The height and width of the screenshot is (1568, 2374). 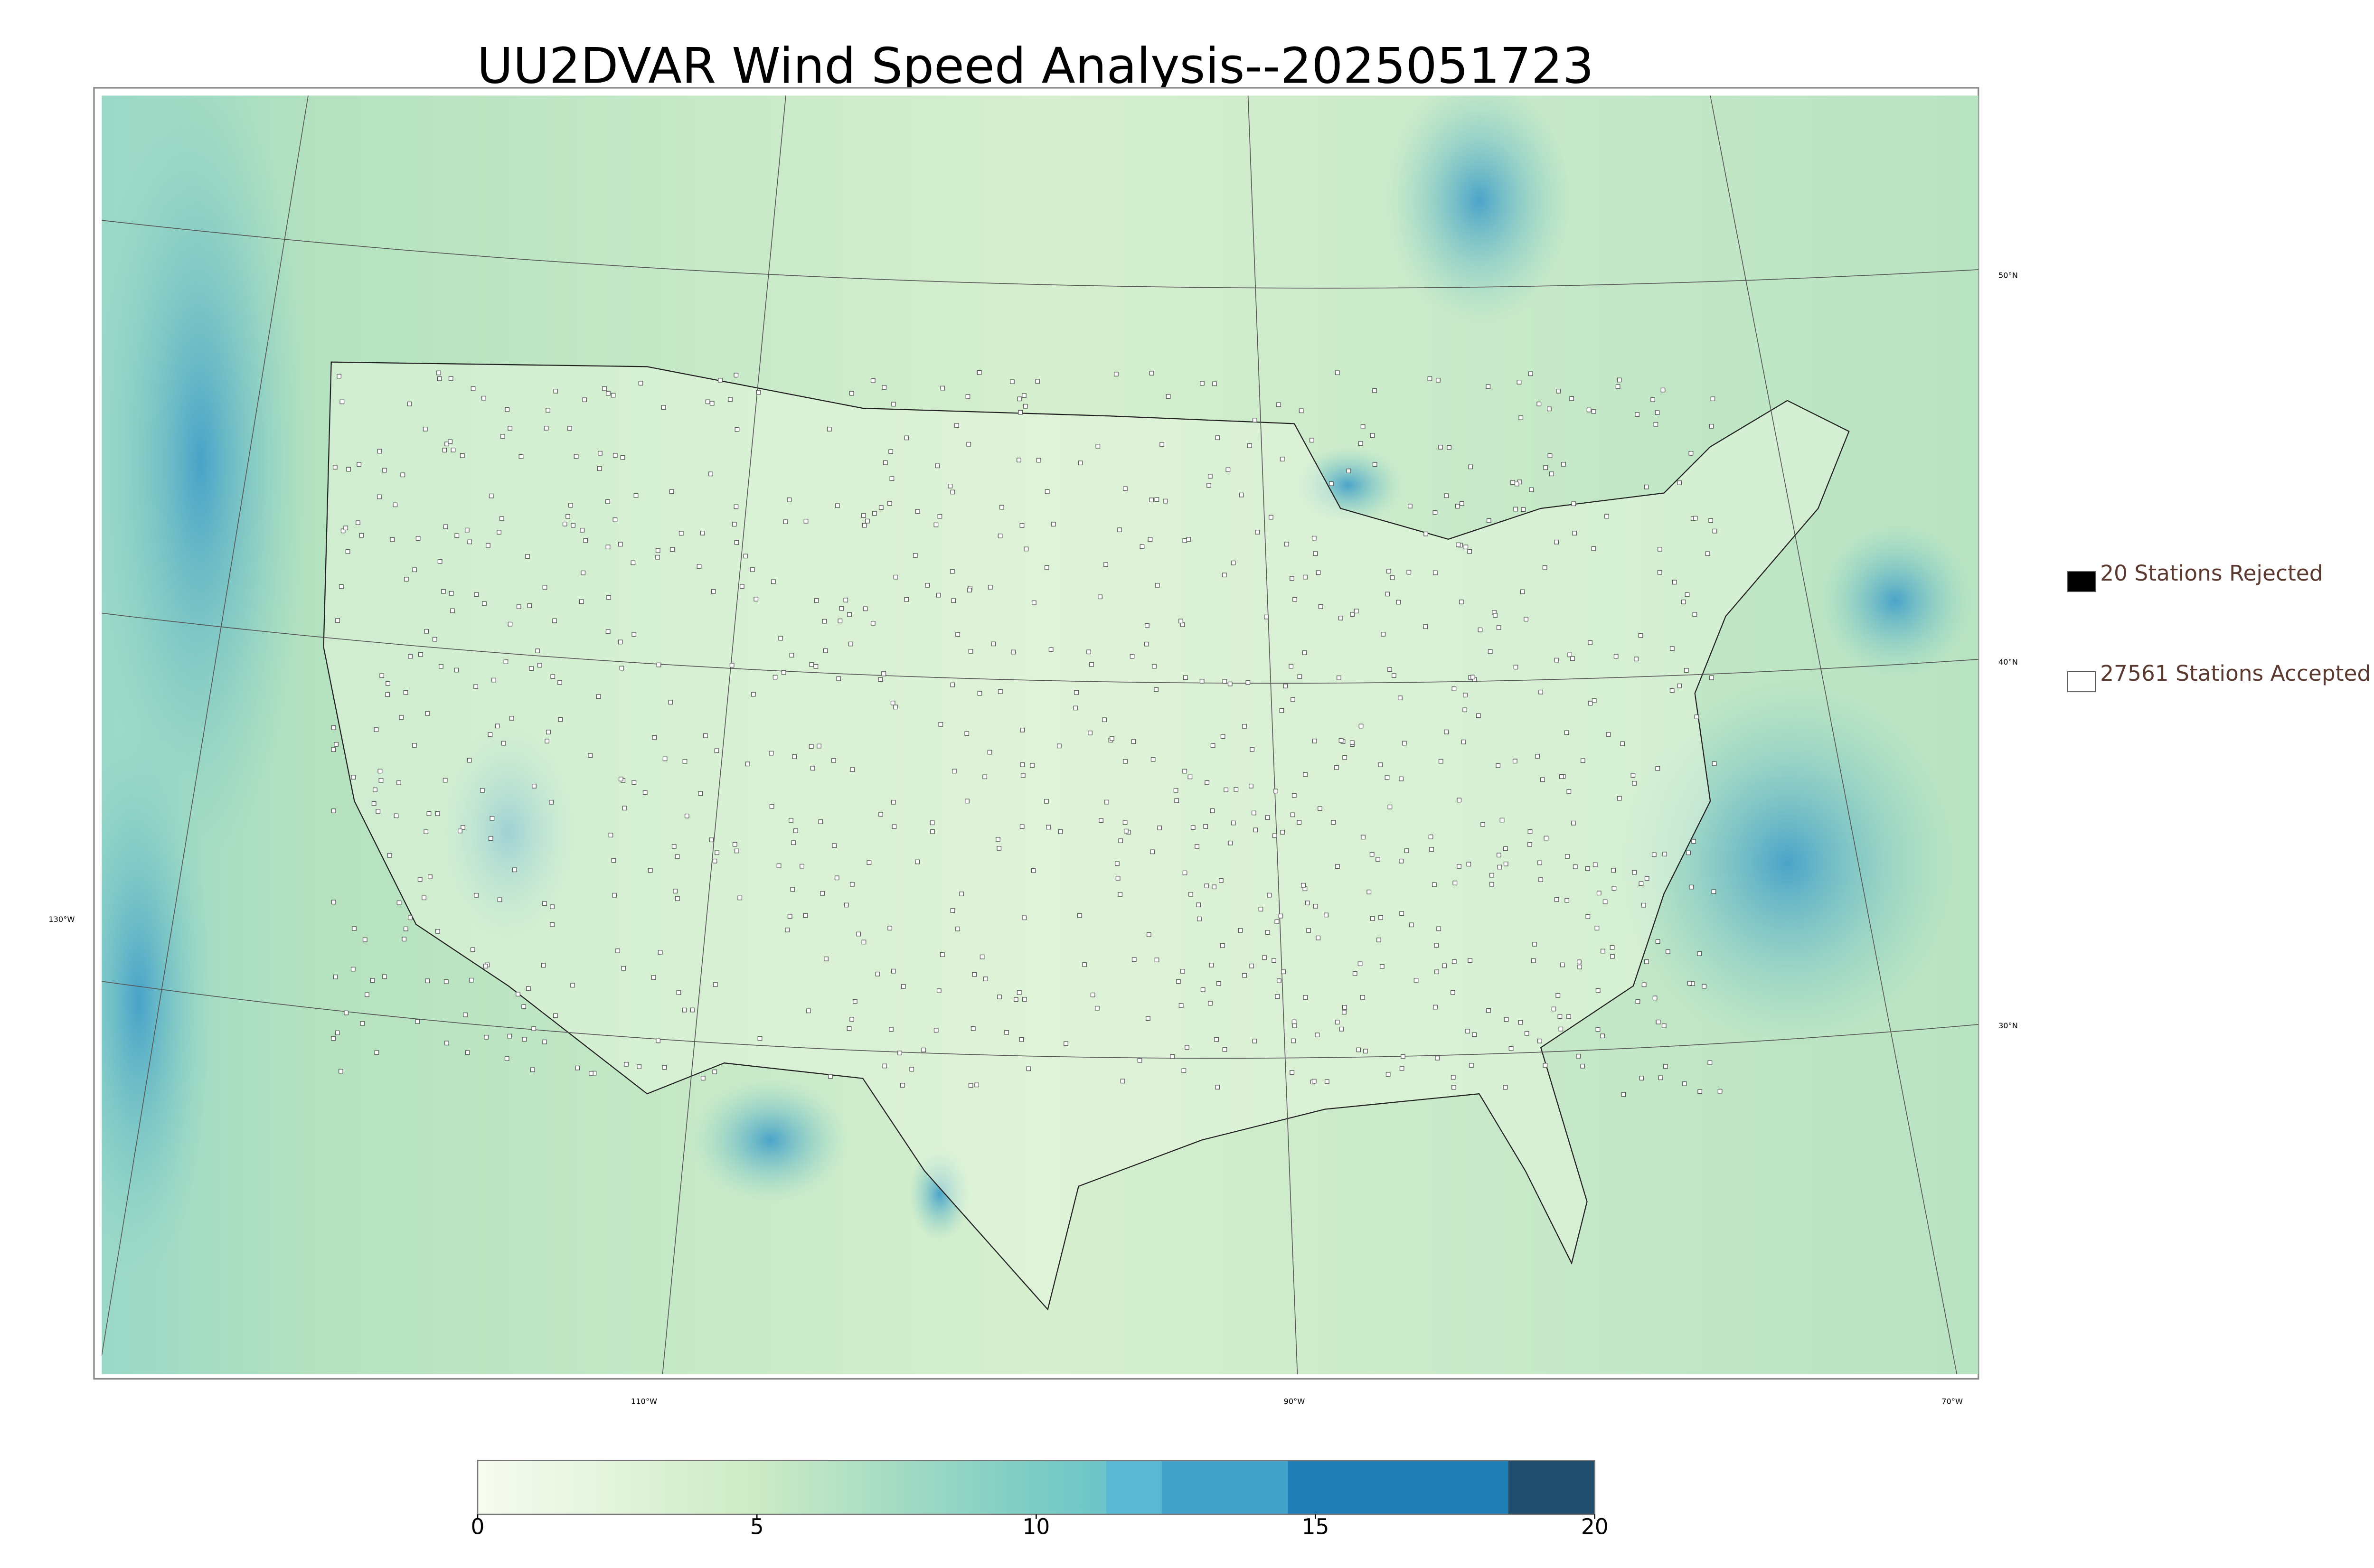 What do you see at coordinates (478, 1527) in the screenshot?
I see `colorbar-tick-label: 0` at bounding box center [478, 1527].